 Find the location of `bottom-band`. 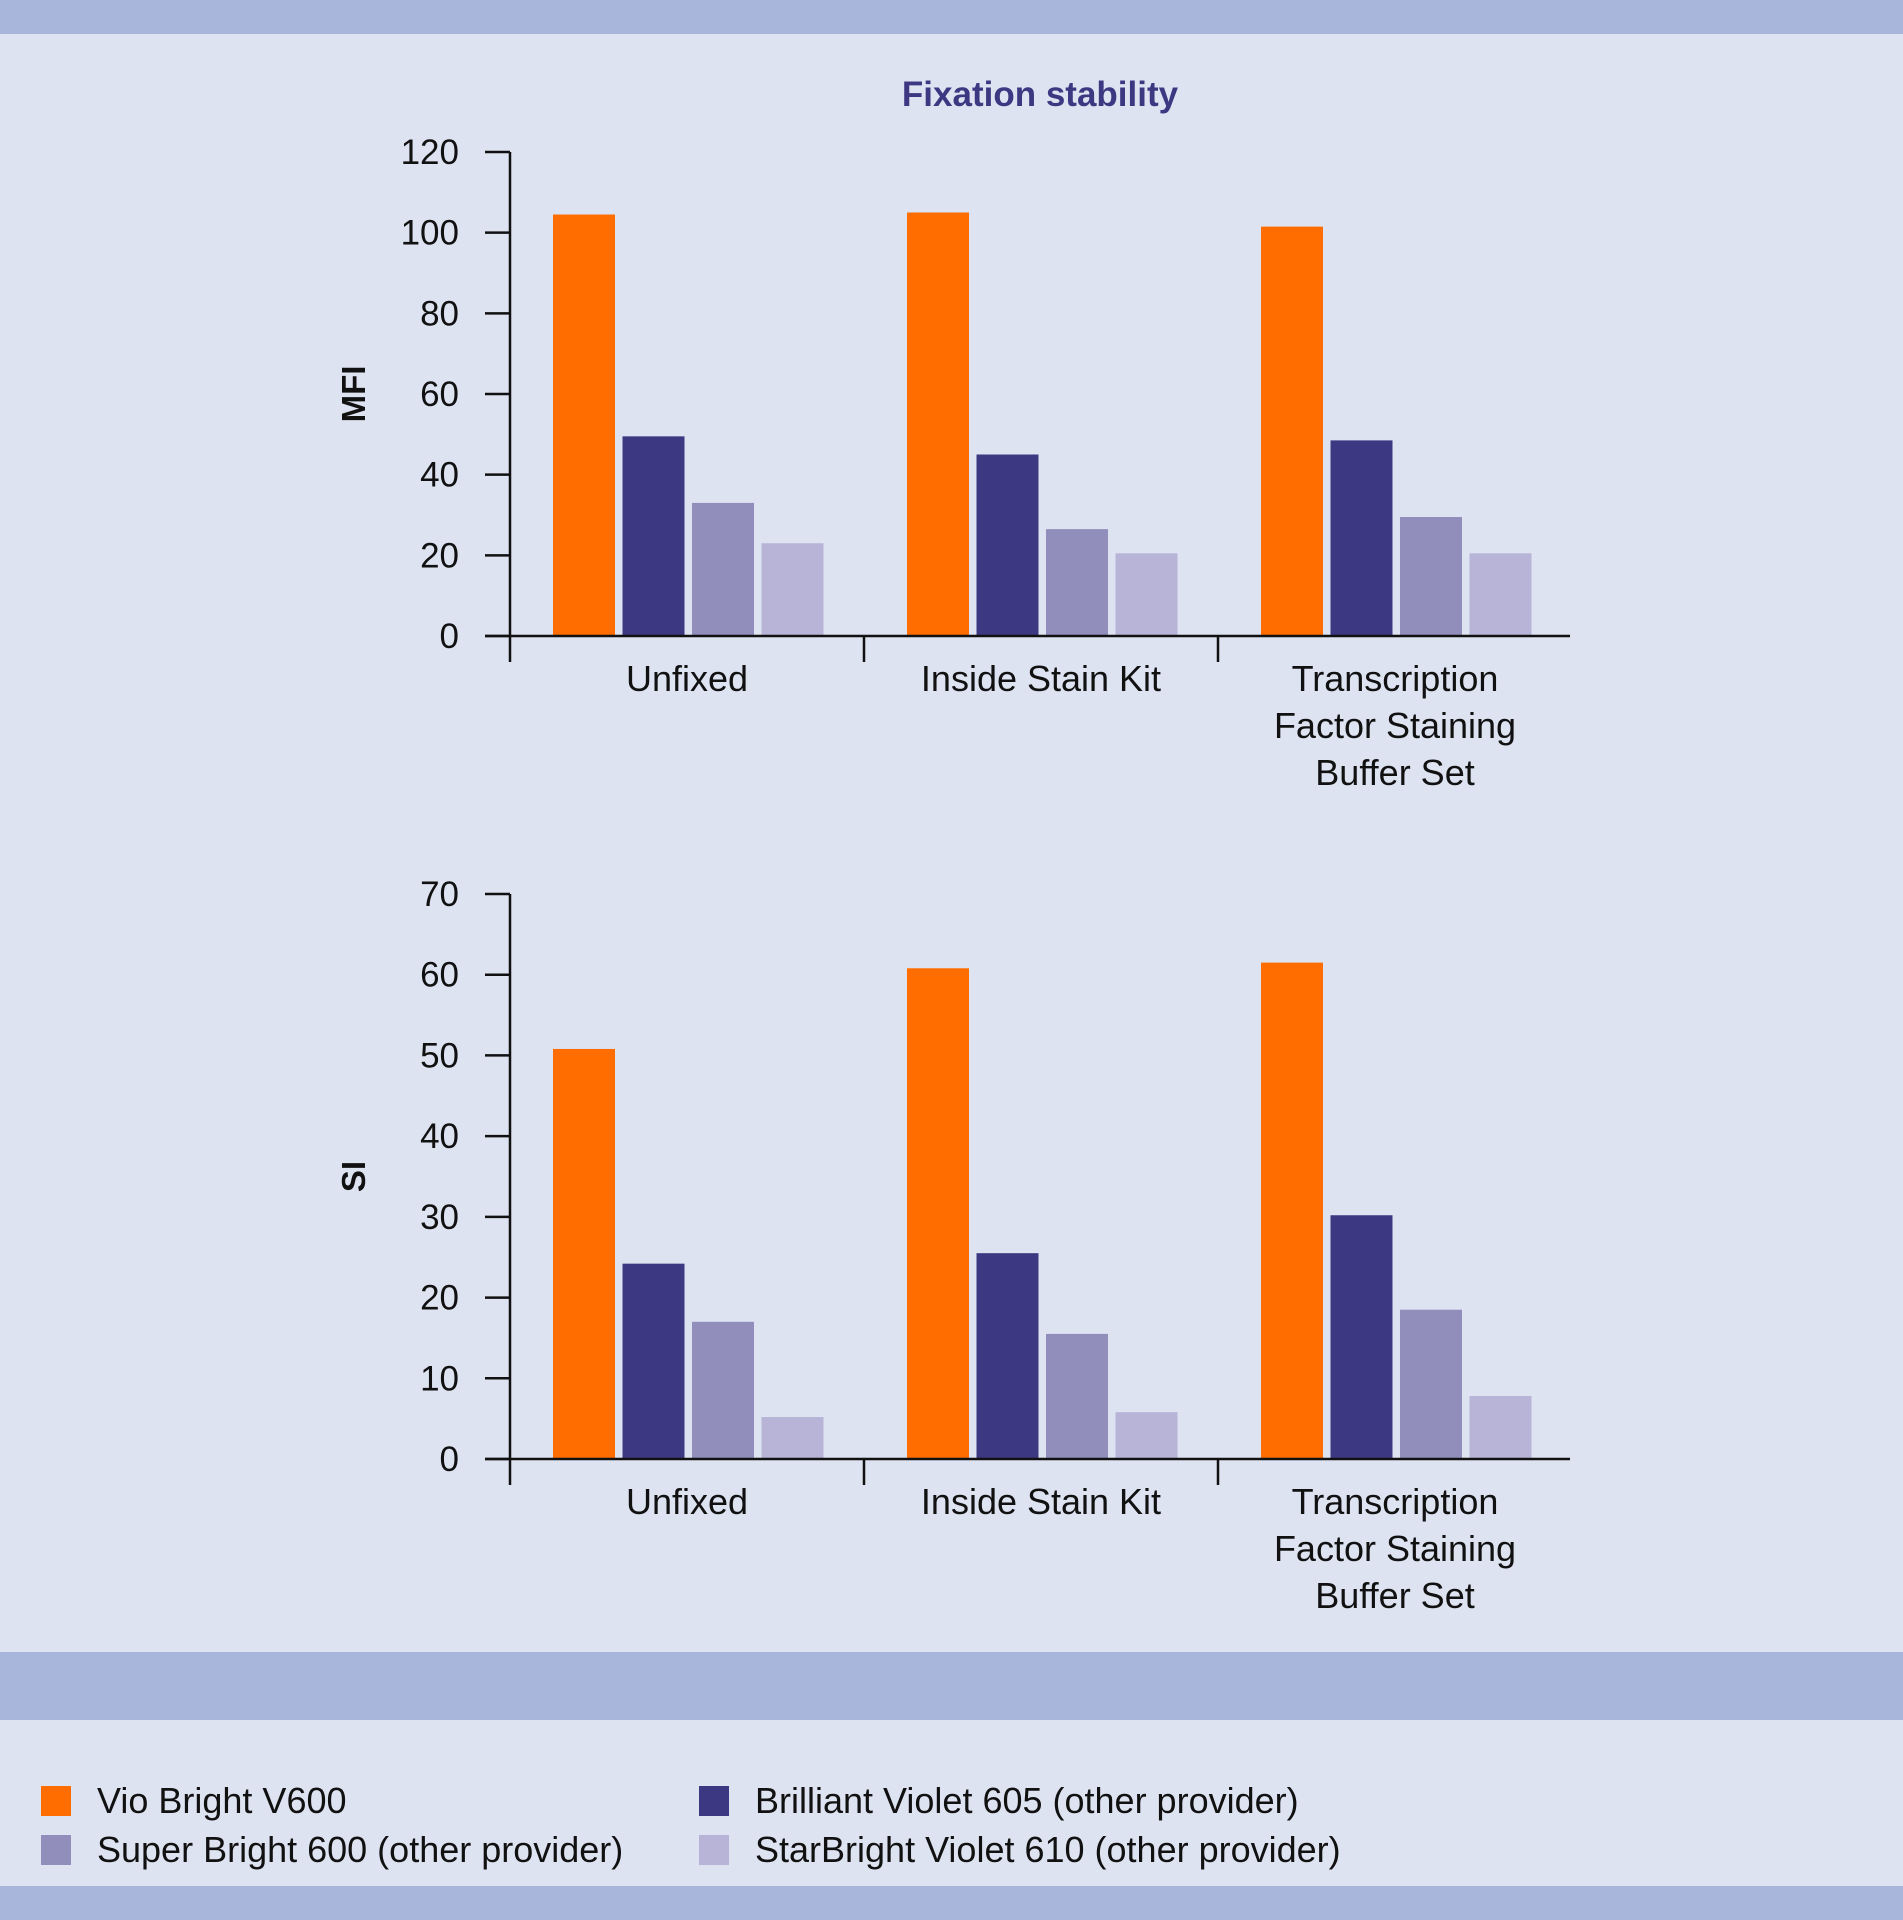

bottom-band is located at coordinates (951, 1903).